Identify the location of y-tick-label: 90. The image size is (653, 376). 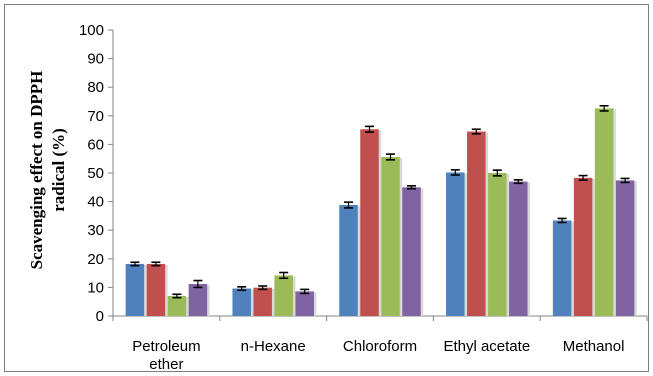
(95, 59).